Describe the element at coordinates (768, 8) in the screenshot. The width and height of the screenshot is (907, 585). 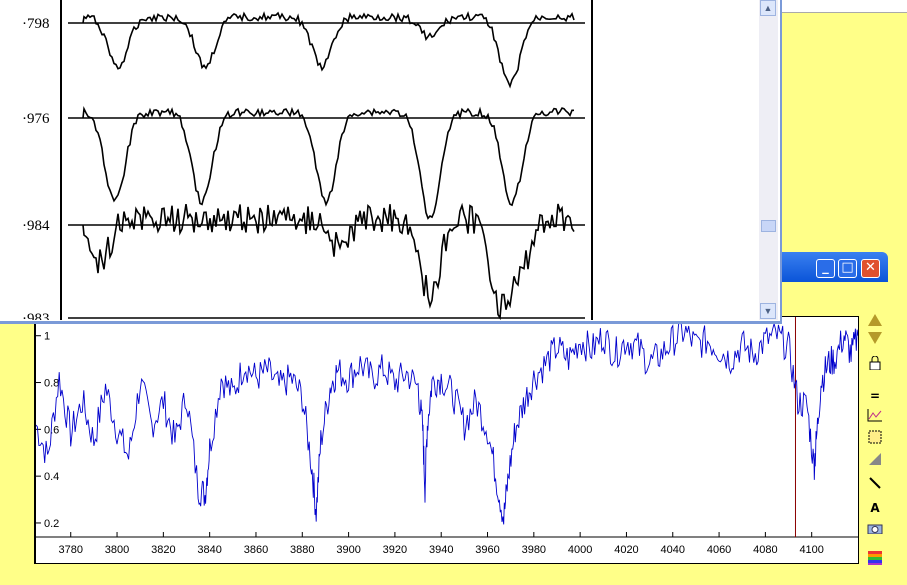
I see `scroll-up-icon: ▲` at that location.